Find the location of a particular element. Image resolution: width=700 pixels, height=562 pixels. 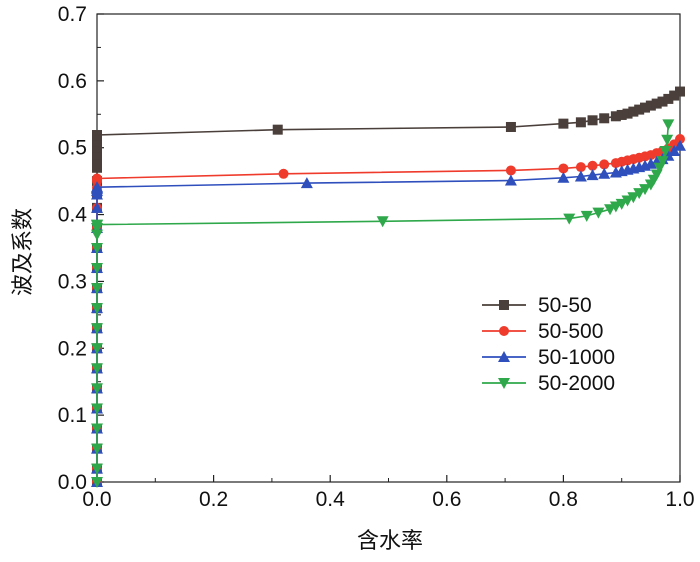

legend-label: 50-50 is located at coordinates (565, 305).